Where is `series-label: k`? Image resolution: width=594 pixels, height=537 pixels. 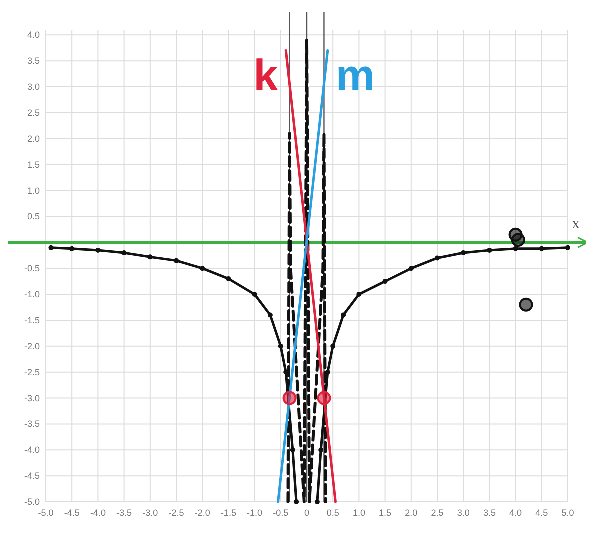 series-label: k is located at coordinates (266, 76).